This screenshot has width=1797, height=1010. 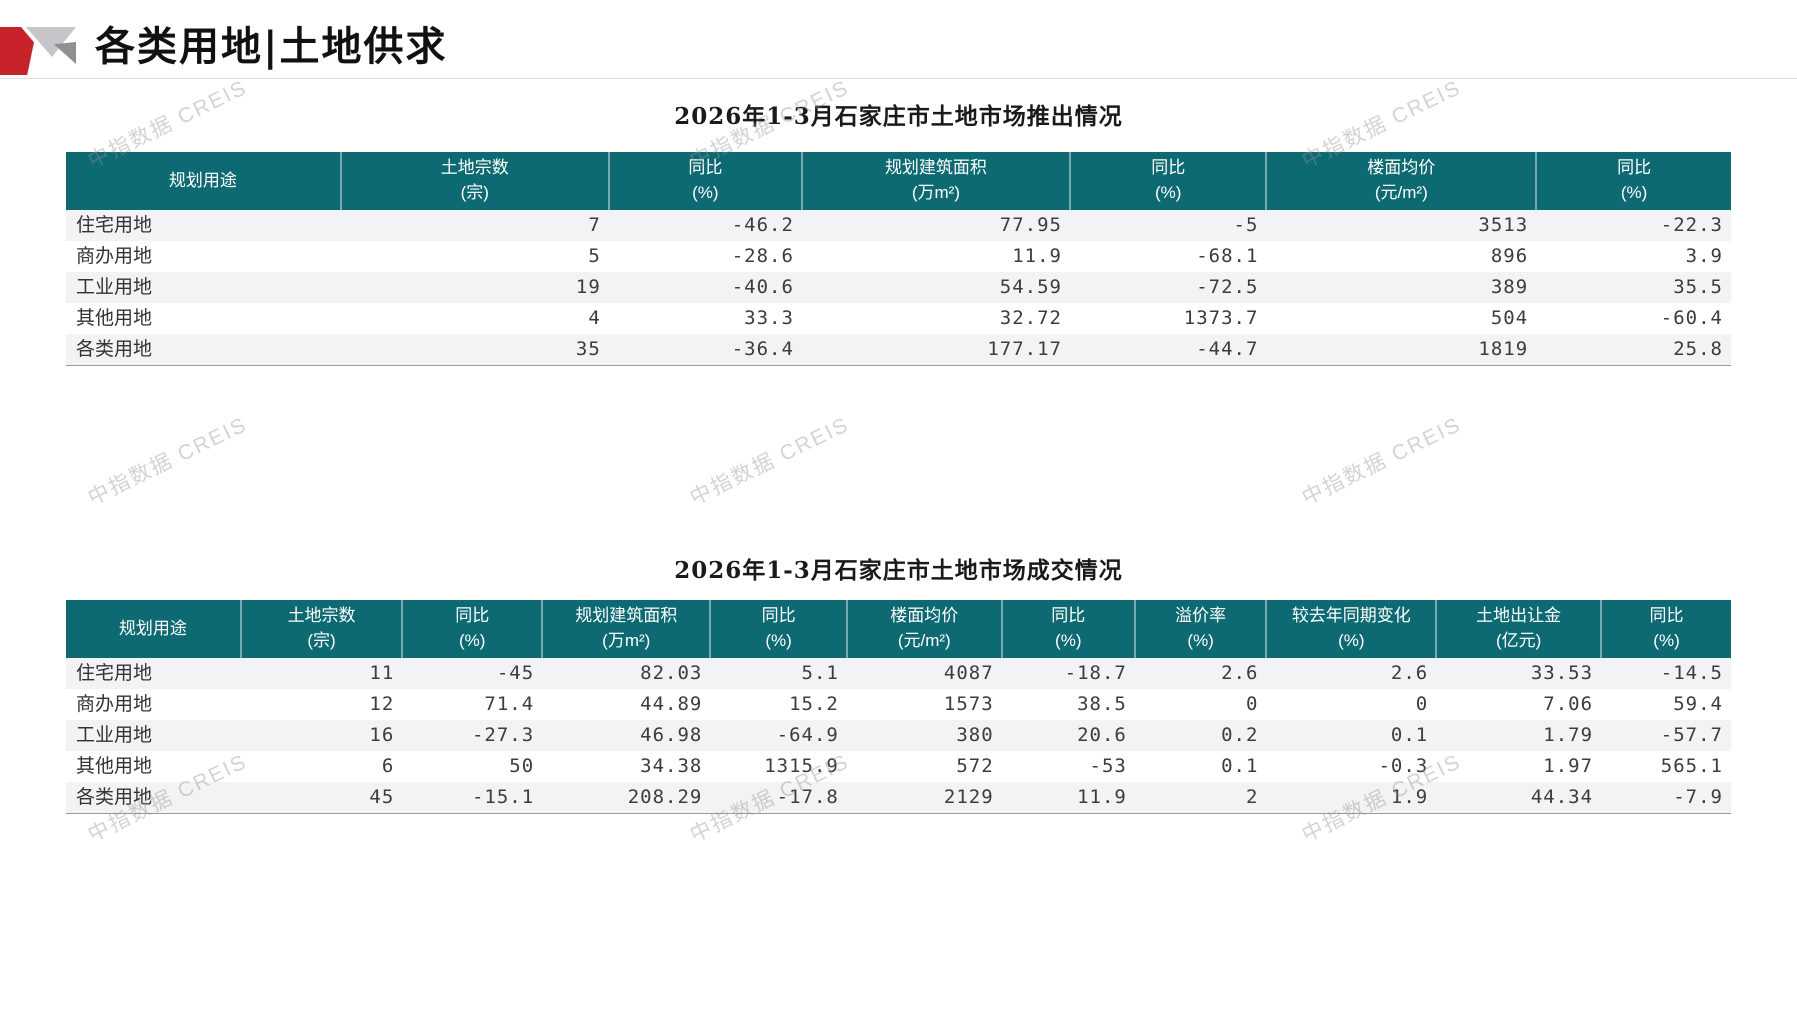 I want to click on cell-value: 1.9, so click(x=1351, y=798).